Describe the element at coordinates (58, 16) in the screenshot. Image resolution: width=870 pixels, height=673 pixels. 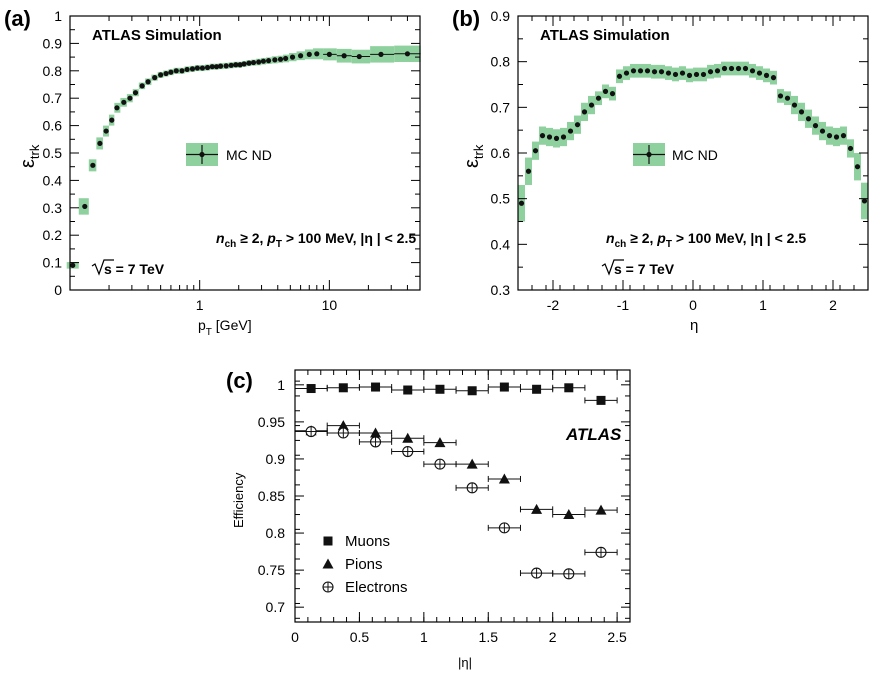
I see `panel-a-ytick-label-10: 1` at that location.